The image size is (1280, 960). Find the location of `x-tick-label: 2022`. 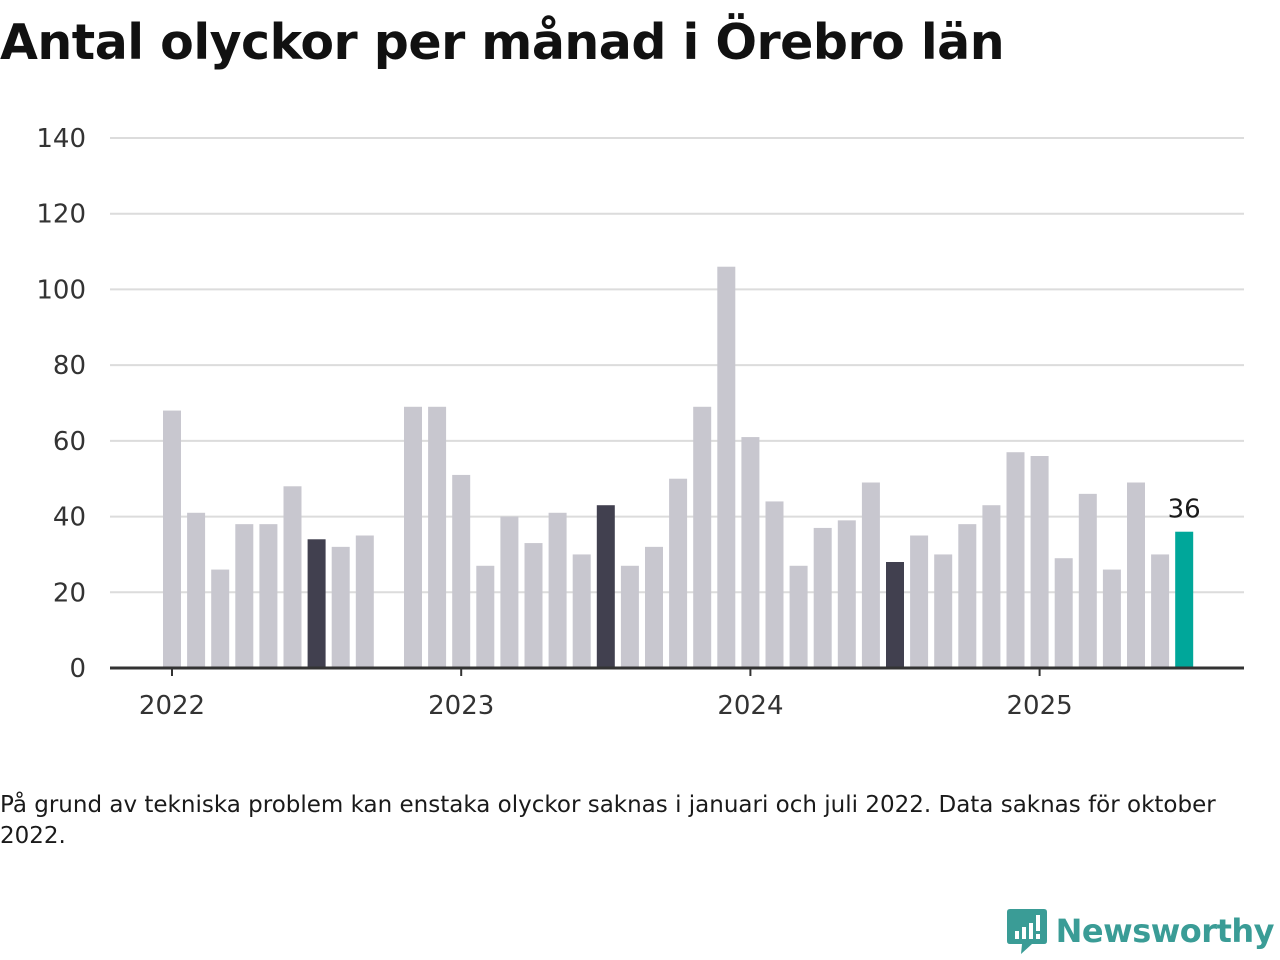

x-tick-label: 2022 is located at coordinates (172, 706).